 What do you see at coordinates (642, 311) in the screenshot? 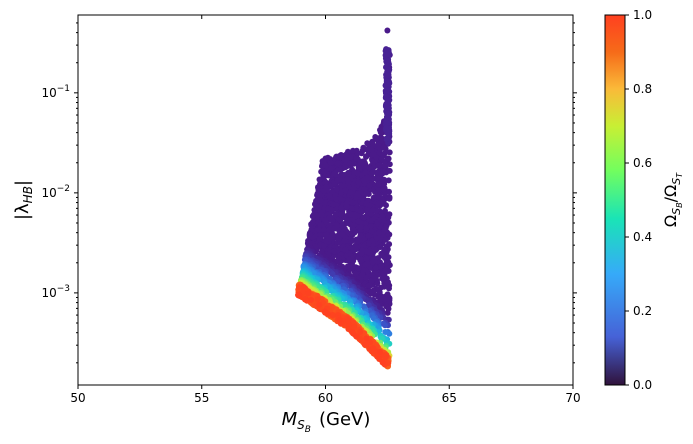
I see `colorbar-tick-label: 0.2` at bounding box center [642, 311].